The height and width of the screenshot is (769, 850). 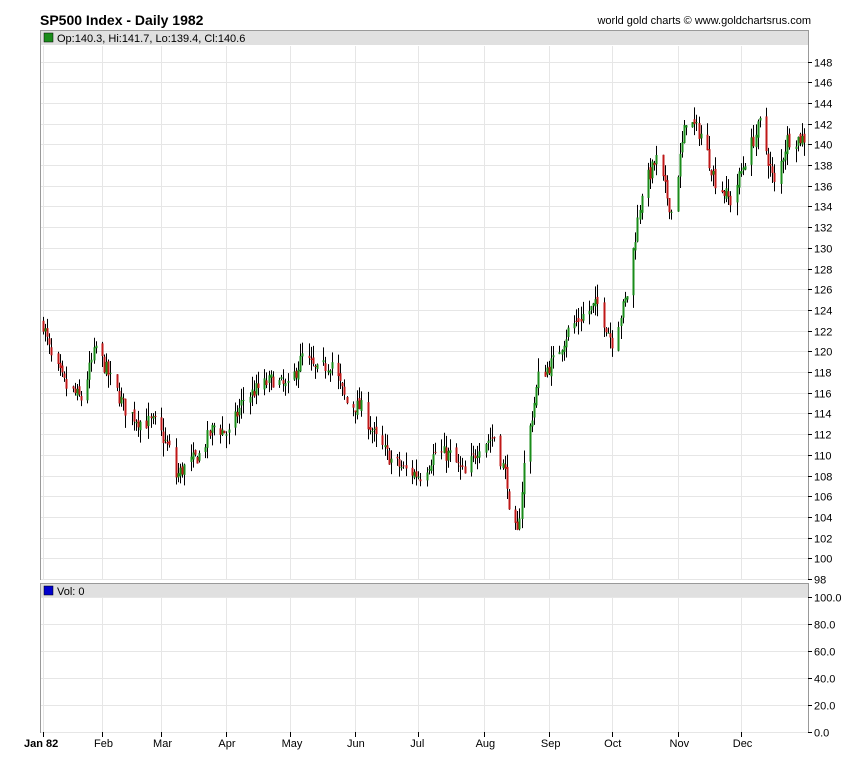 I want to click on price-y-tick-label: 106, so click(x=823, y=498).